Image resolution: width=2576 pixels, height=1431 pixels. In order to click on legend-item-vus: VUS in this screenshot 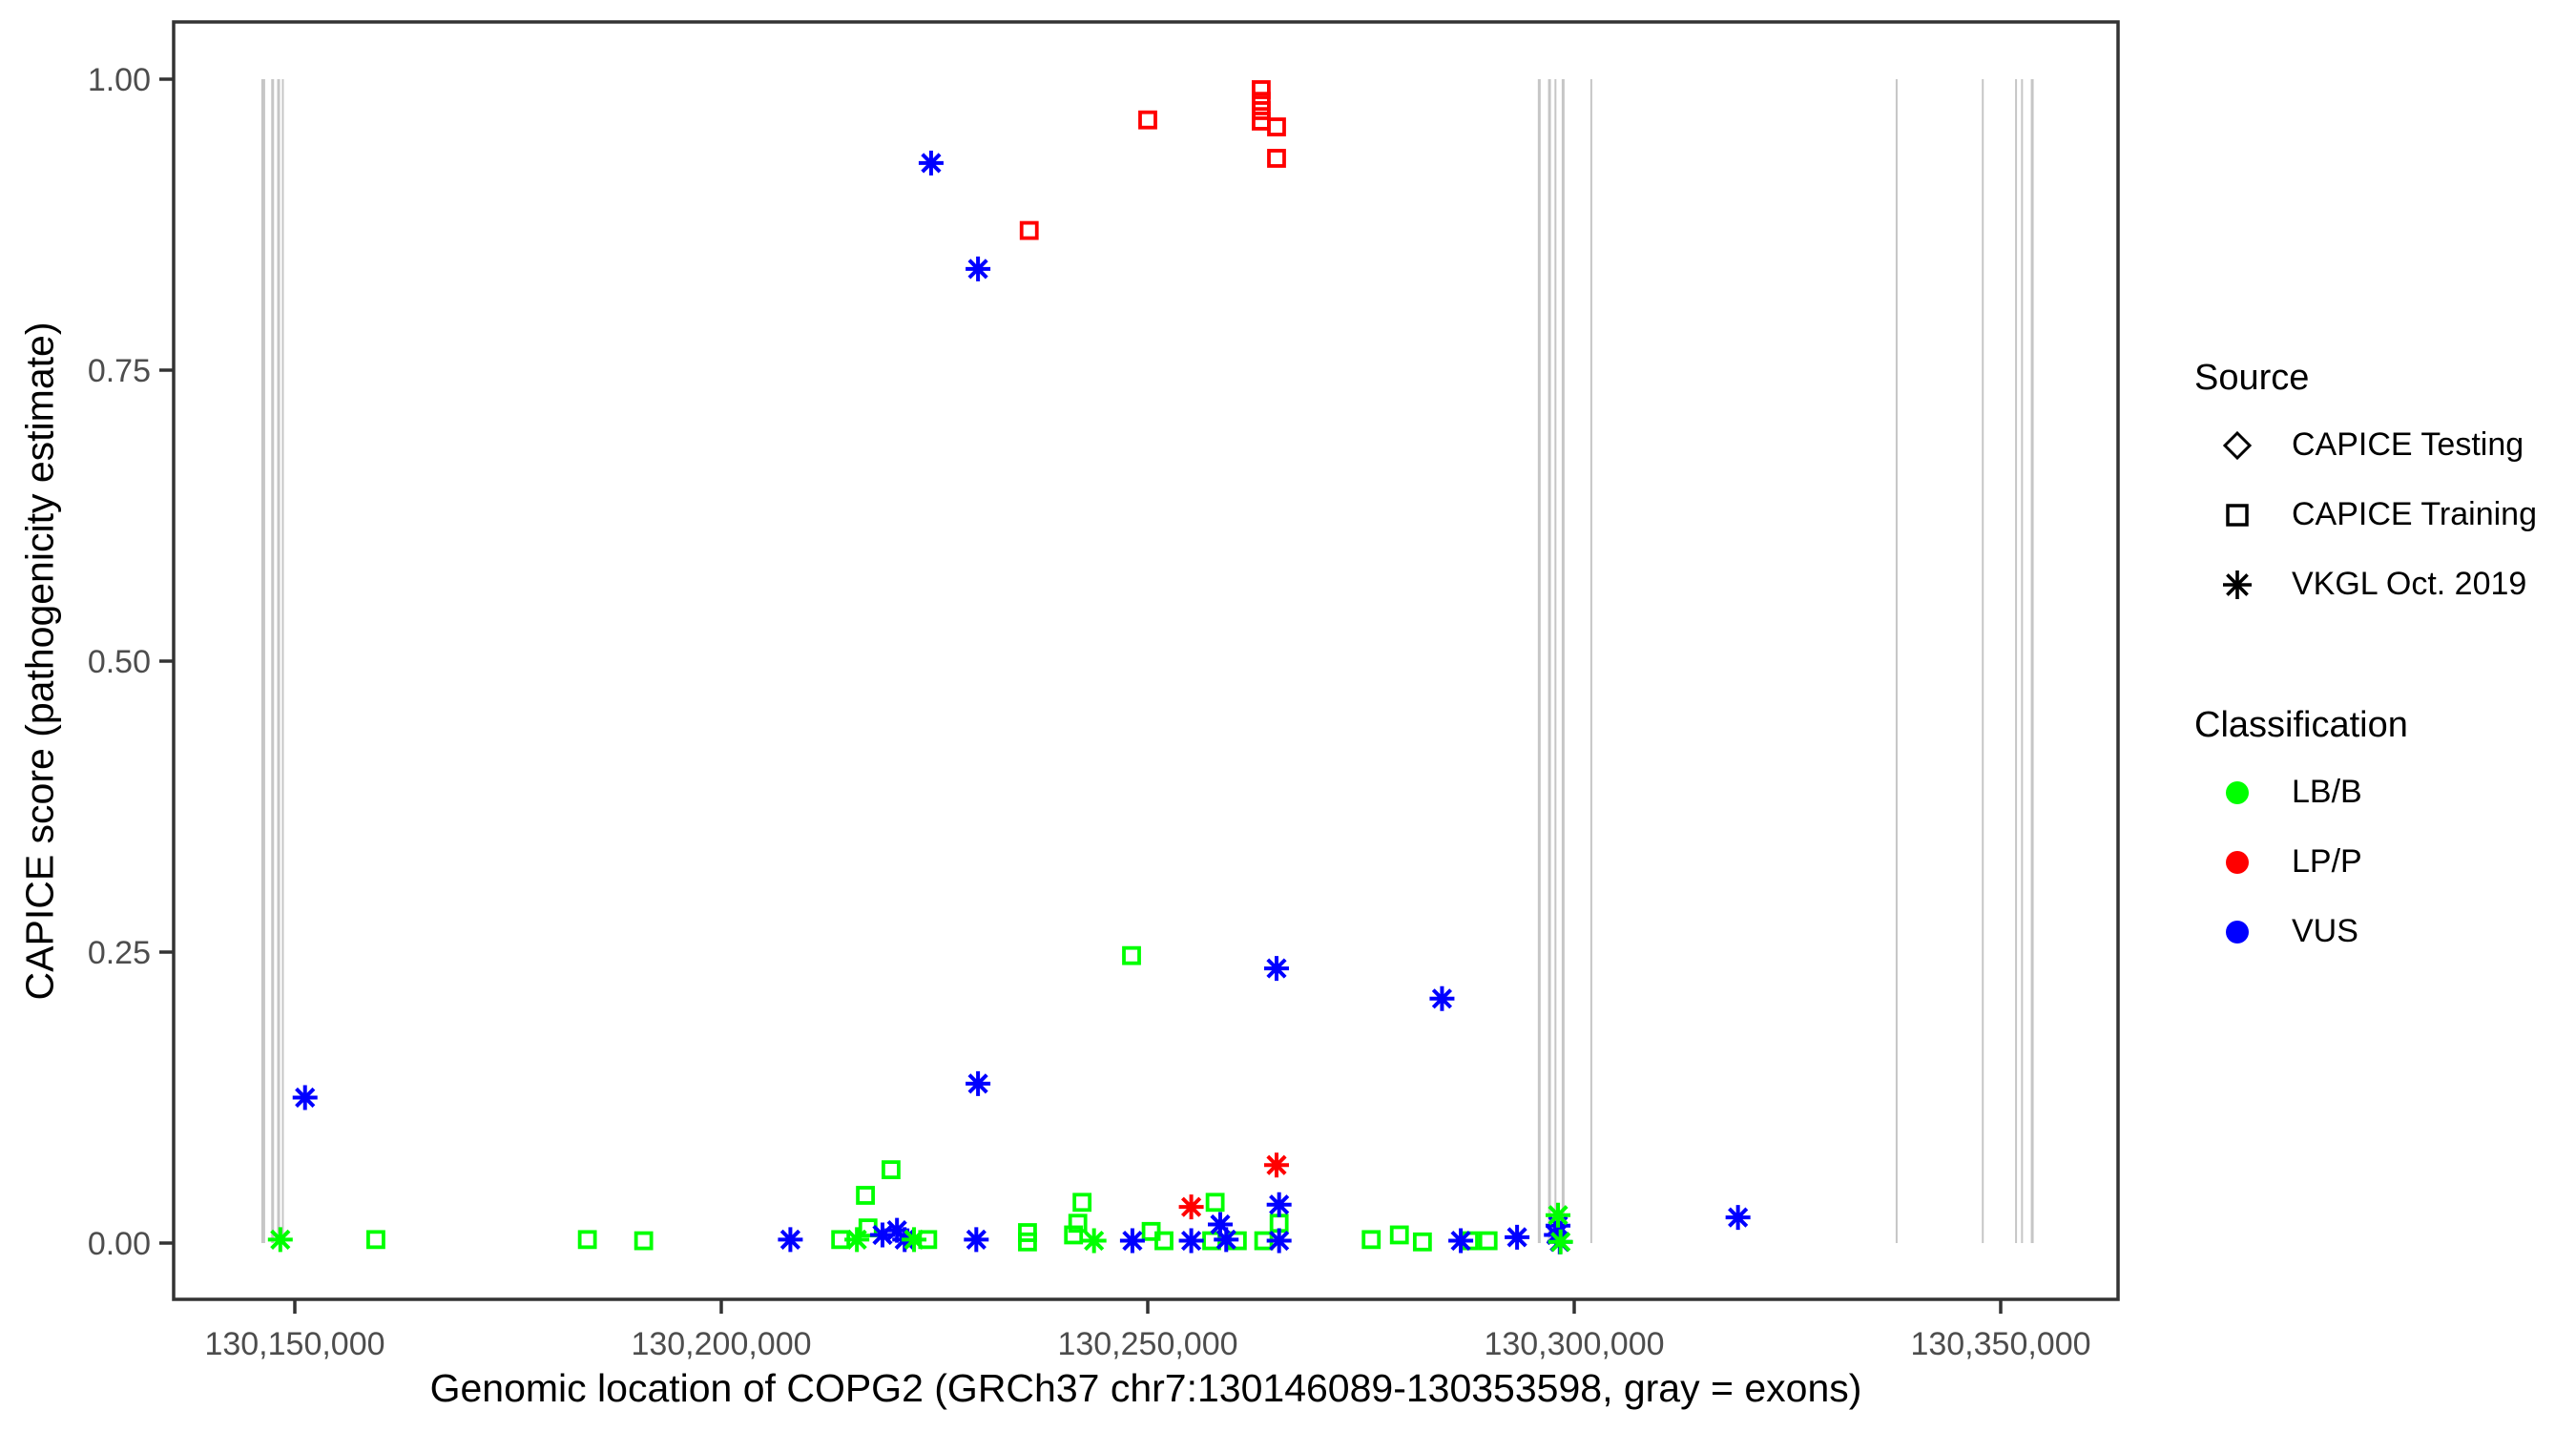, I will do `click(2380, 931)`.